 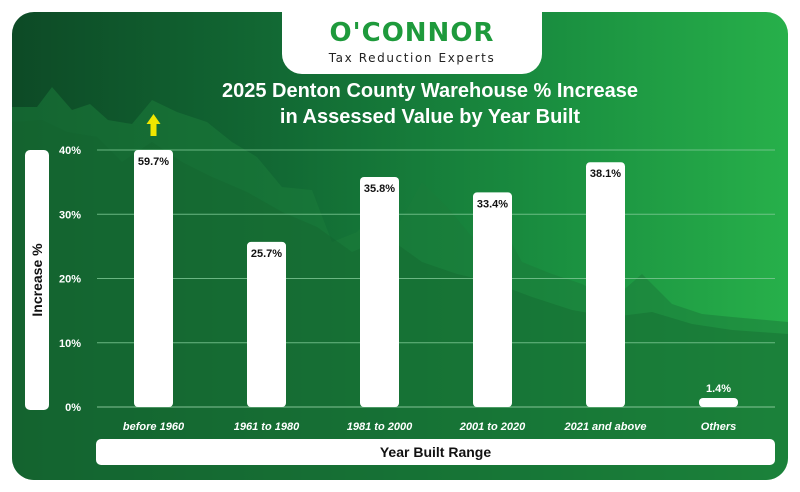 What do you see at coordinates (412, 33) in the screenshot?
I see `brand-logo-wordmark: O'CONNOR` at bounding box center [412, 33].